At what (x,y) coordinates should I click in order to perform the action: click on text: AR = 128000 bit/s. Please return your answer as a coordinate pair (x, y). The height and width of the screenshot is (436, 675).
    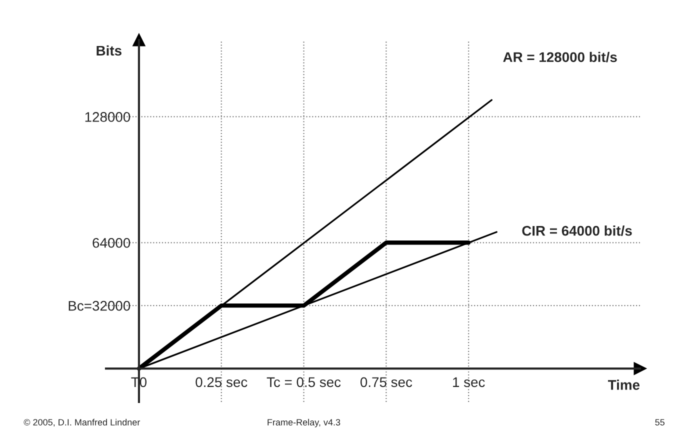
    Looking at the image, I should click on (560, 57).